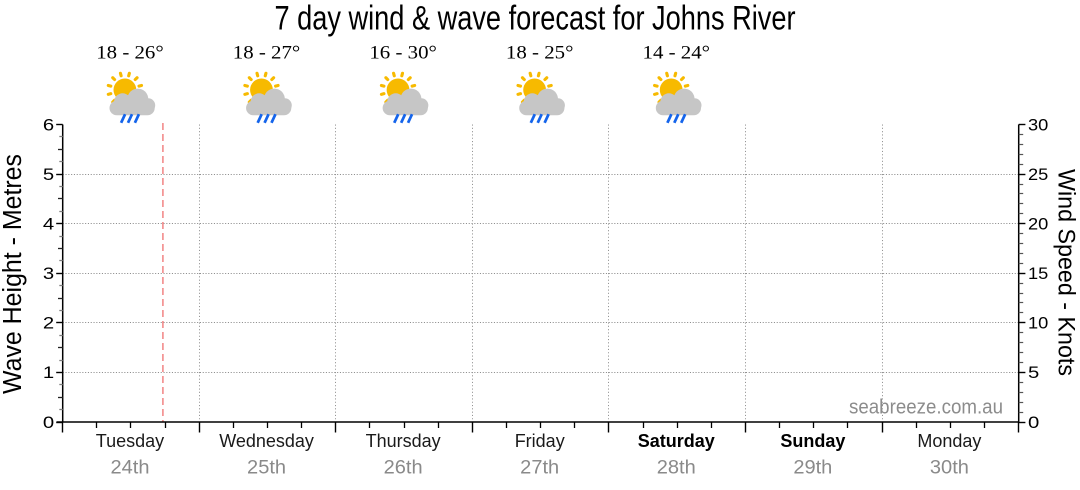  What do you see at coordinates (48, 125) in the screenshot?
I see `svg-text: 6` at bounding box center [48, 125].